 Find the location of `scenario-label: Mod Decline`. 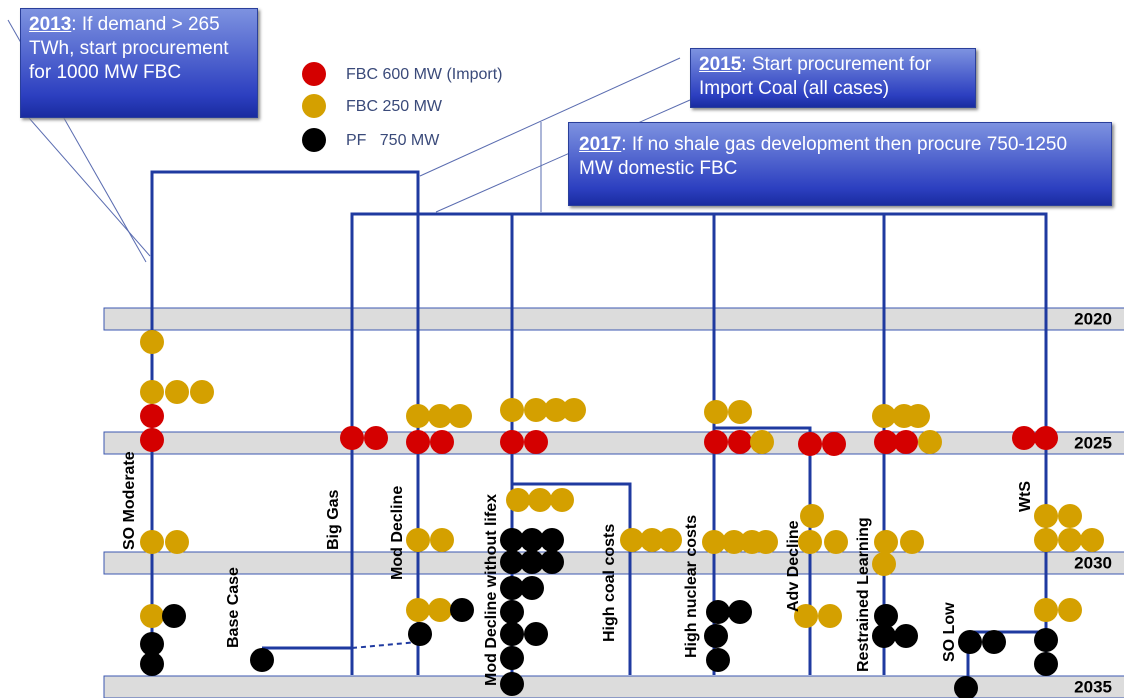

scenario-label: Mod Decline is located at coordinates (397, 533).